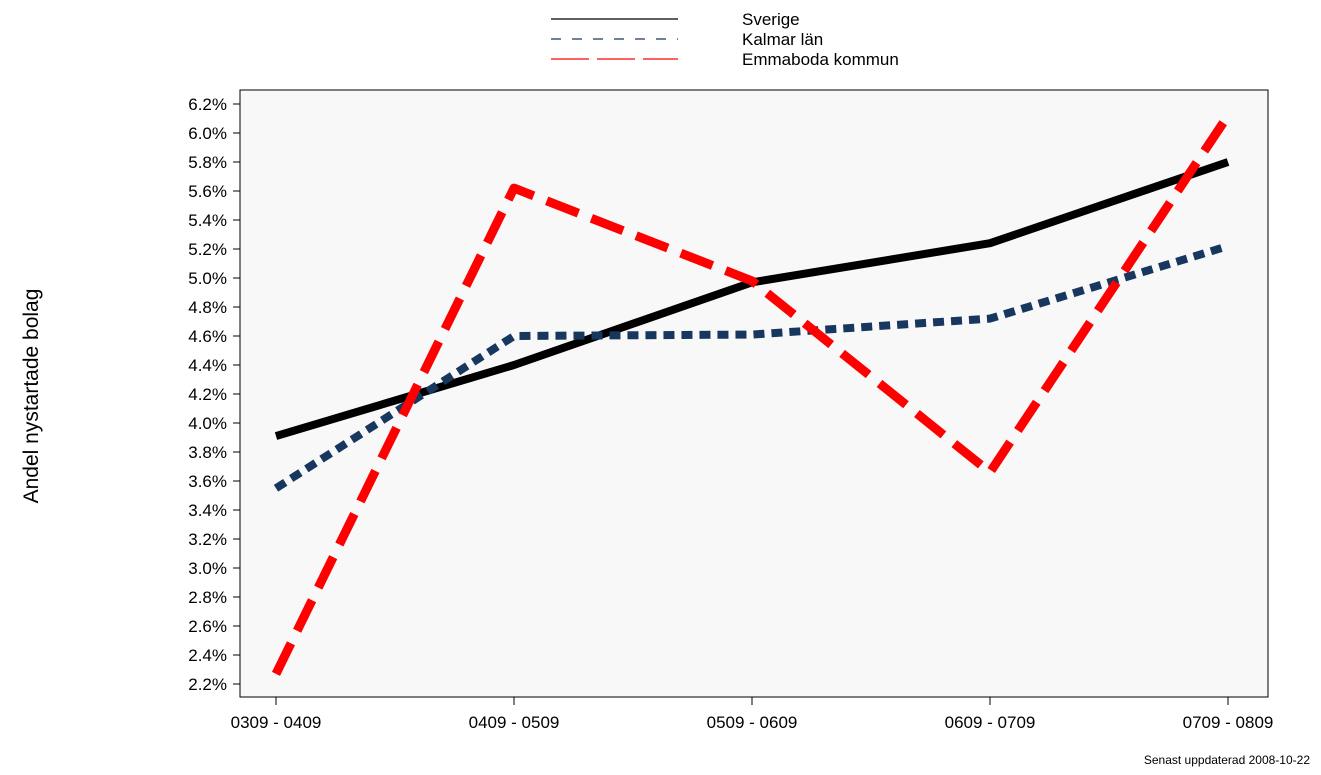  What do you see at coordinates (207, 220) in the screenshot?
I see `y-tick-label: 5.4%` at bounding box center [207, 220].